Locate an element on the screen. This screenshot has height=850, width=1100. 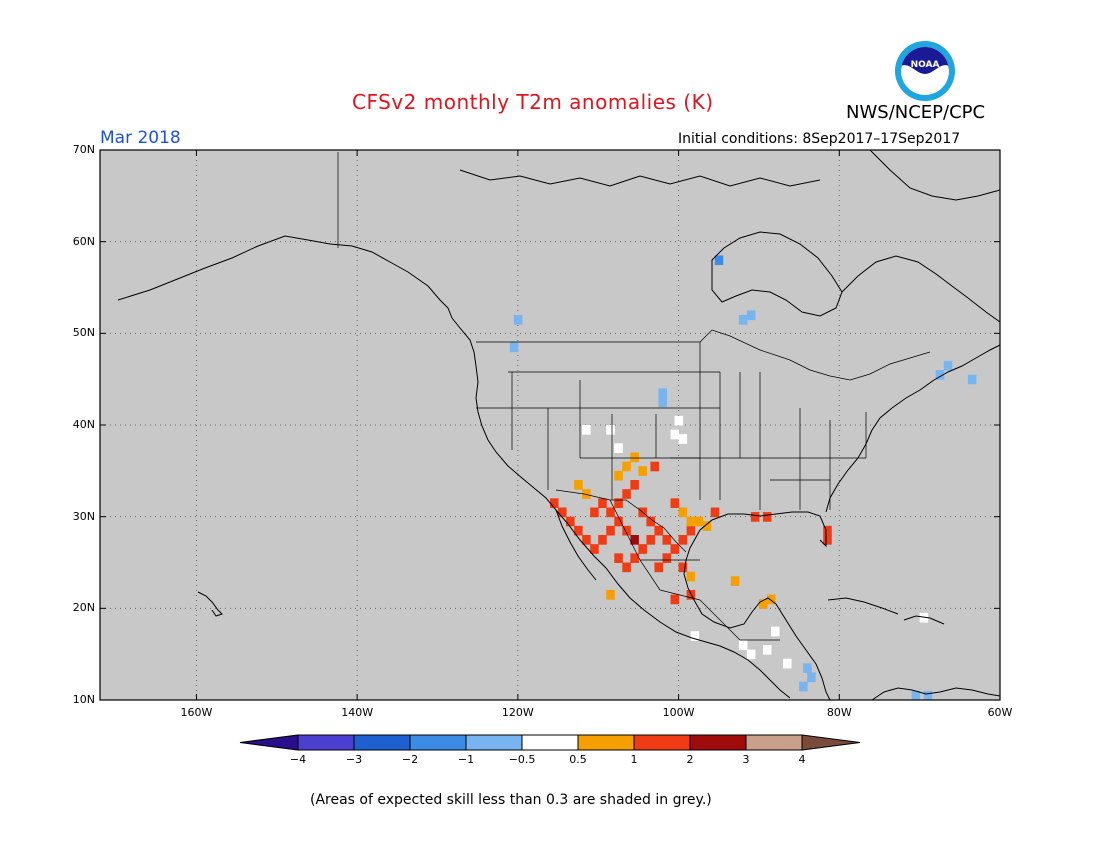
coastline-hispaniola is located at coordinates (924, 620).